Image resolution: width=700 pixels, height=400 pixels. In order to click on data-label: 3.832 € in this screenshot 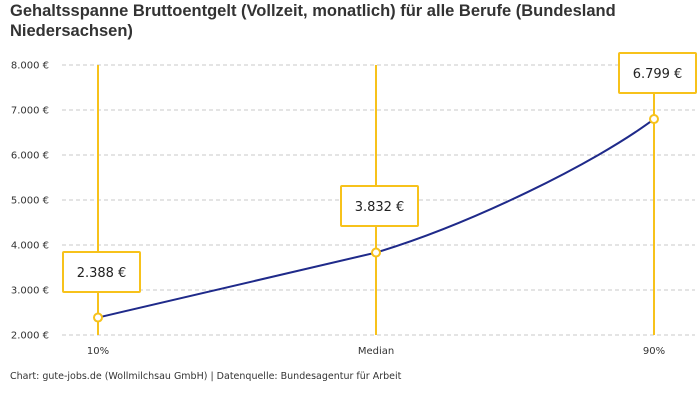, I will do `click(380, 207)`.